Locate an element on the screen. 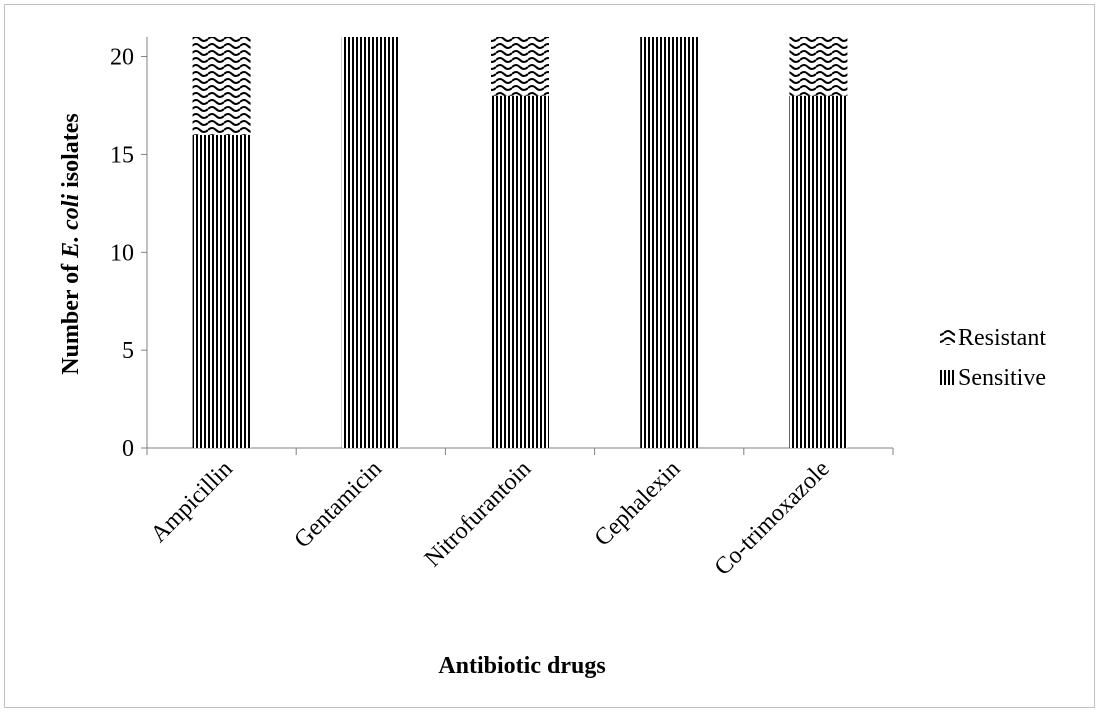  legend: Resistant Sensitive is located at coordinates (993, 358).